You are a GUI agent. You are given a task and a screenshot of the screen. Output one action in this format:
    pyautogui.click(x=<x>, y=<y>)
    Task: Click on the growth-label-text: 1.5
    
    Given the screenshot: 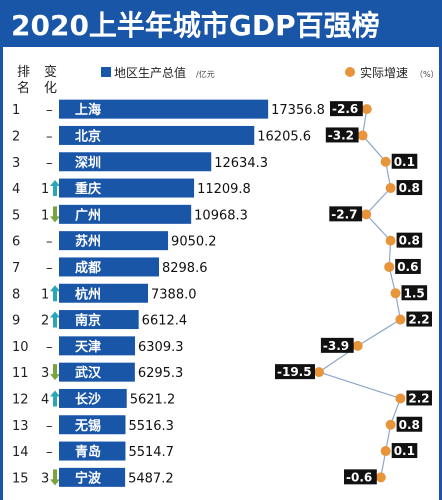 What is the action you would take?
    pyautogui.click(x=414, y=293)
    